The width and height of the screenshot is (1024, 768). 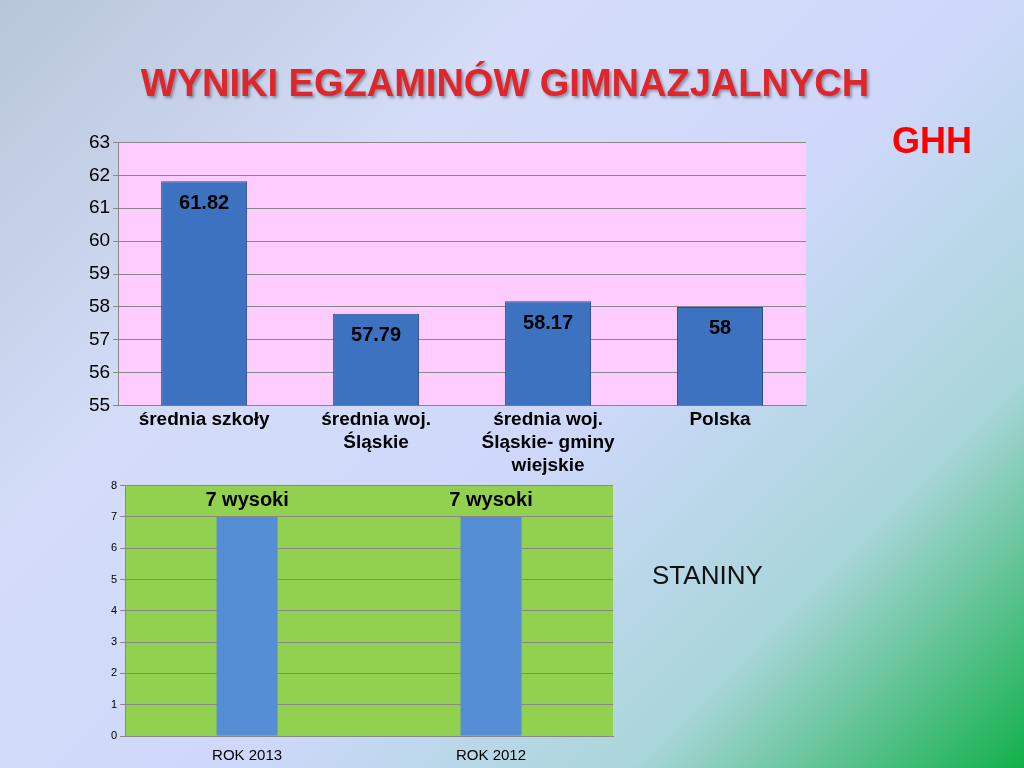 I want to click on x-tick-label: średnia woj. Śląskie, so click(x=376, y=430).